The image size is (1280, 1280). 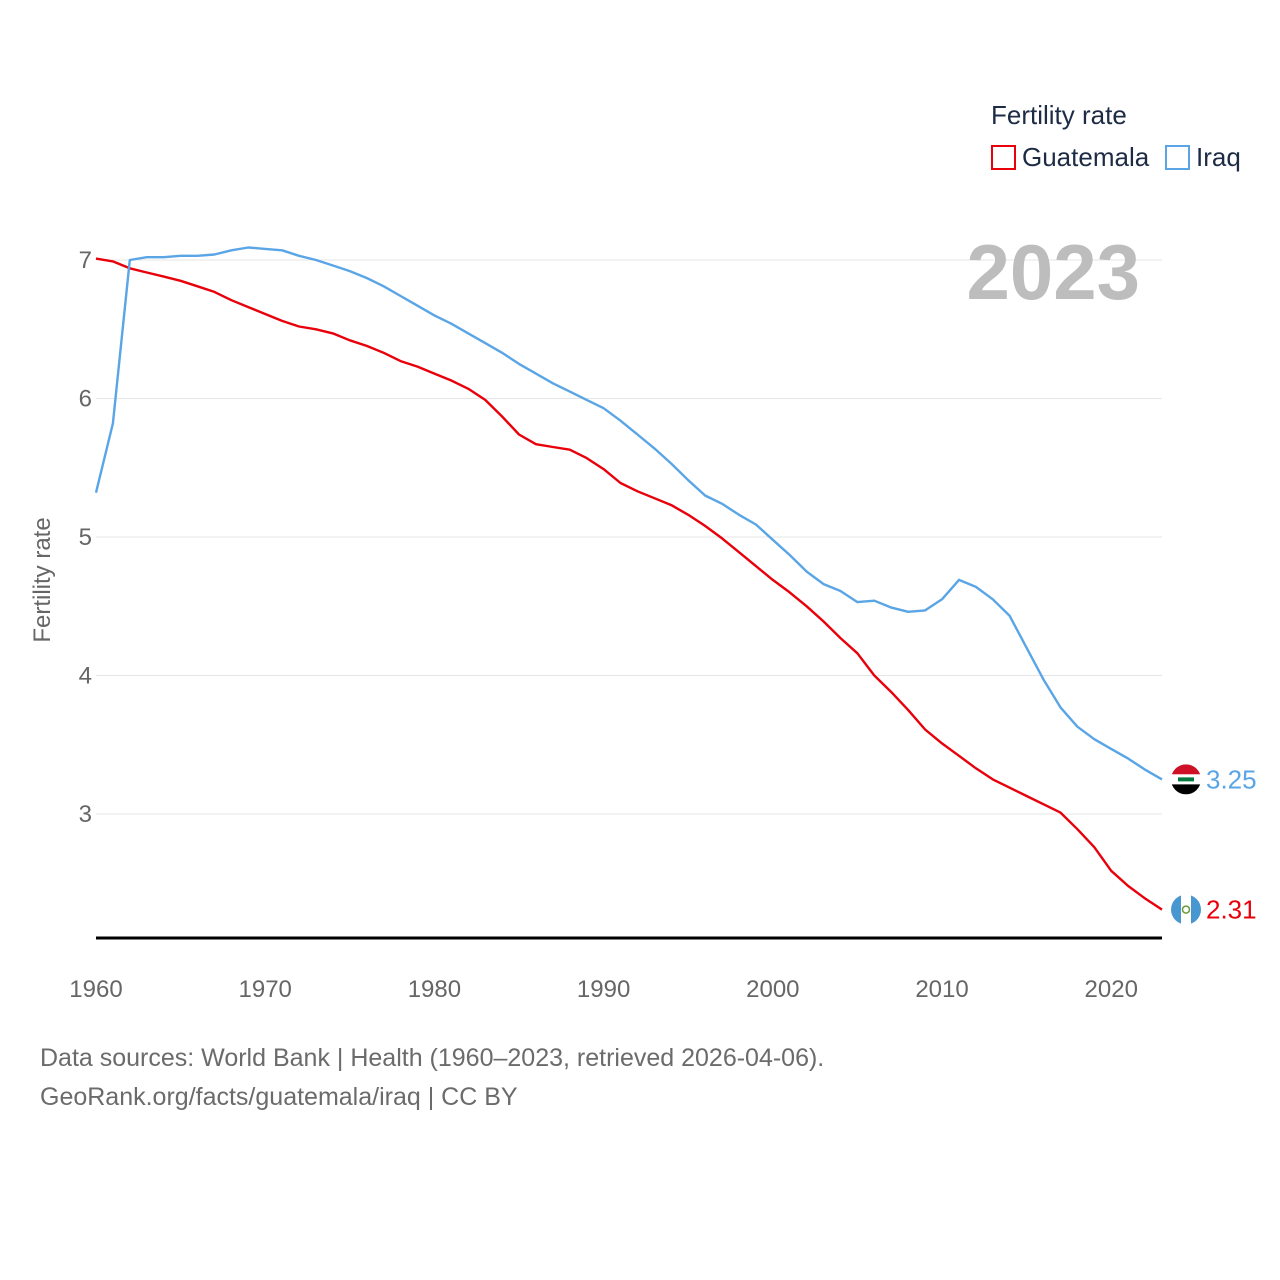 I want to click on guatemala-end-value-label: 2.31, so click(x=1231, y=910).